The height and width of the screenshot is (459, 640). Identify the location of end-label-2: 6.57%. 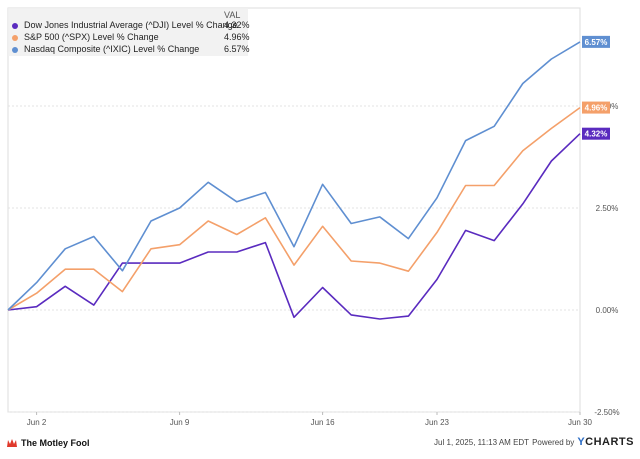
(596, 41).